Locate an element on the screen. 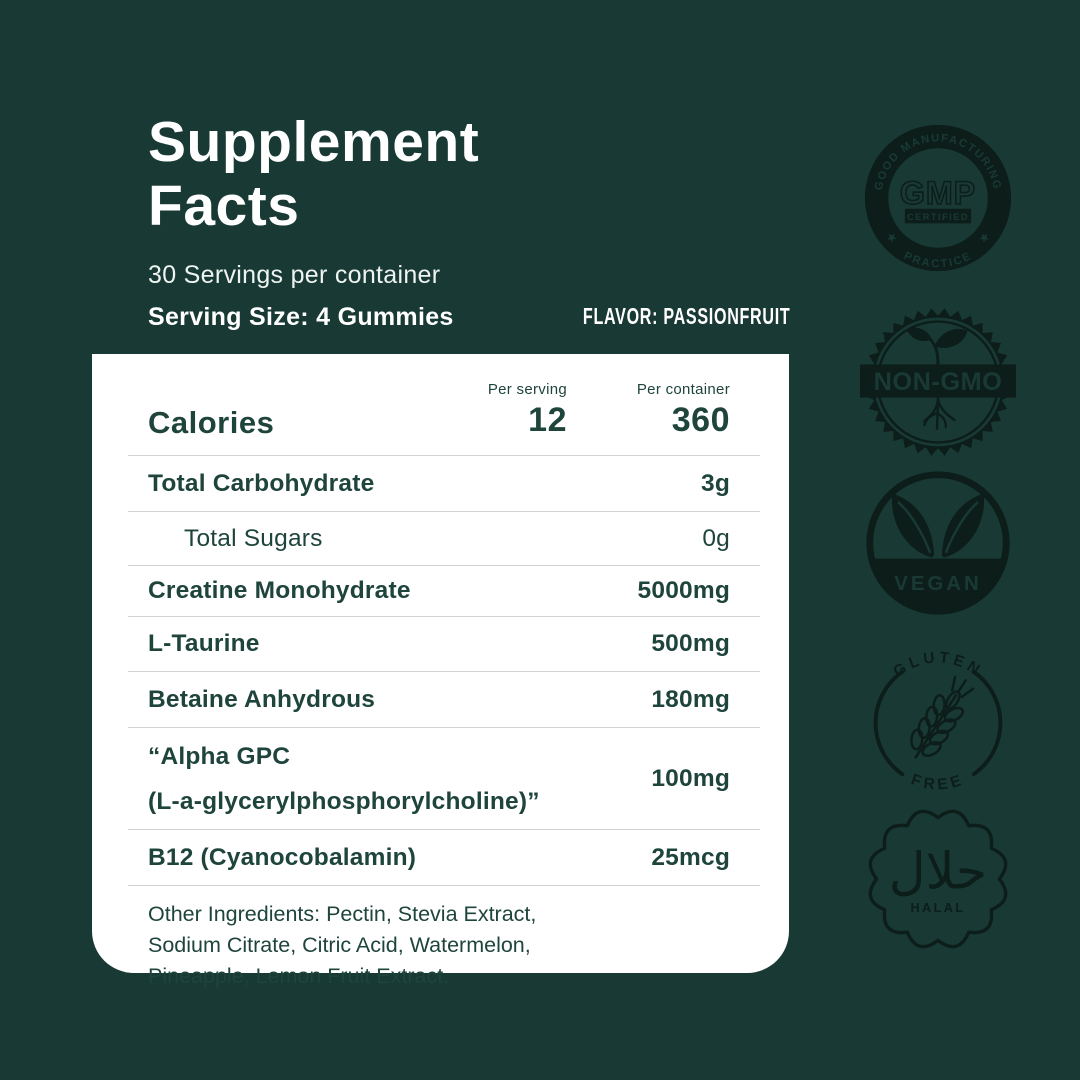 This screenshot has width=1080, height=1080. calories-label: Calories is located at coordinates (211, 422).